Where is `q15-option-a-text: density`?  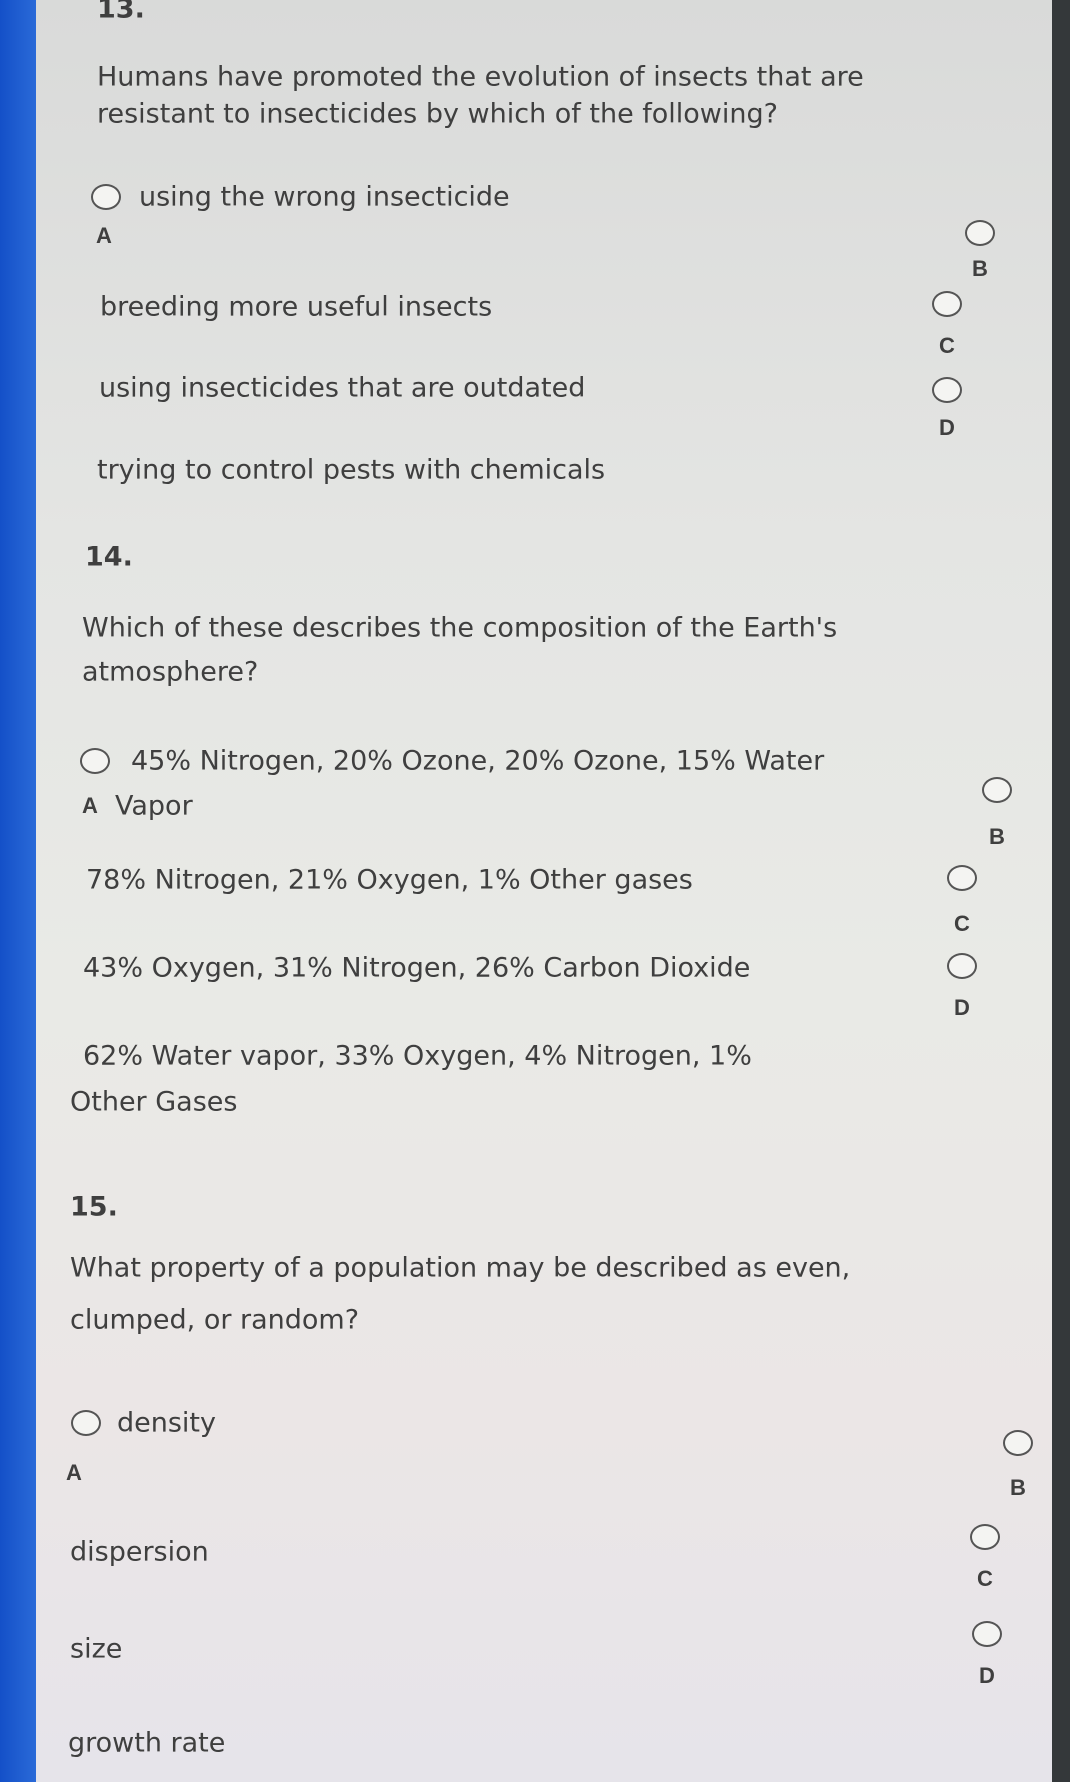
q15-option-a-text: density is located at coordinates (166, 1423).